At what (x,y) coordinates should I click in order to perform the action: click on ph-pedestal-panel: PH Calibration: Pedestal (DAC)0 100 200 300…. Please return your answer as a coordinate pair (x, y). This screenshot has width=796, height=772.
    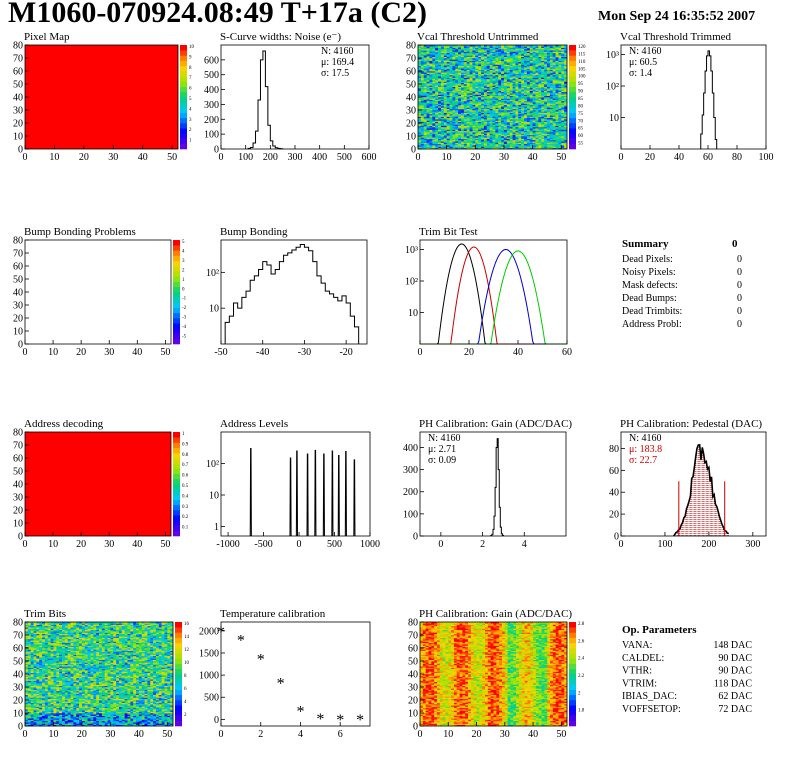
    Looking at the image, I should click on (688, 484).